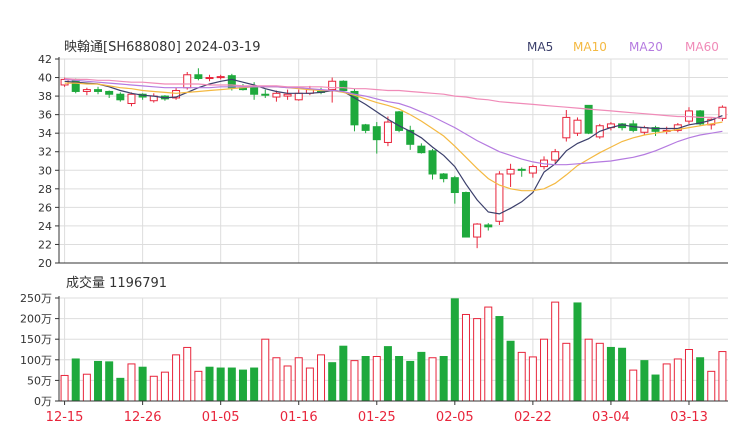  Describe the element at coordinates (36, 319) in the screenshot. I see `volume-tick-label: 200万` at that location.